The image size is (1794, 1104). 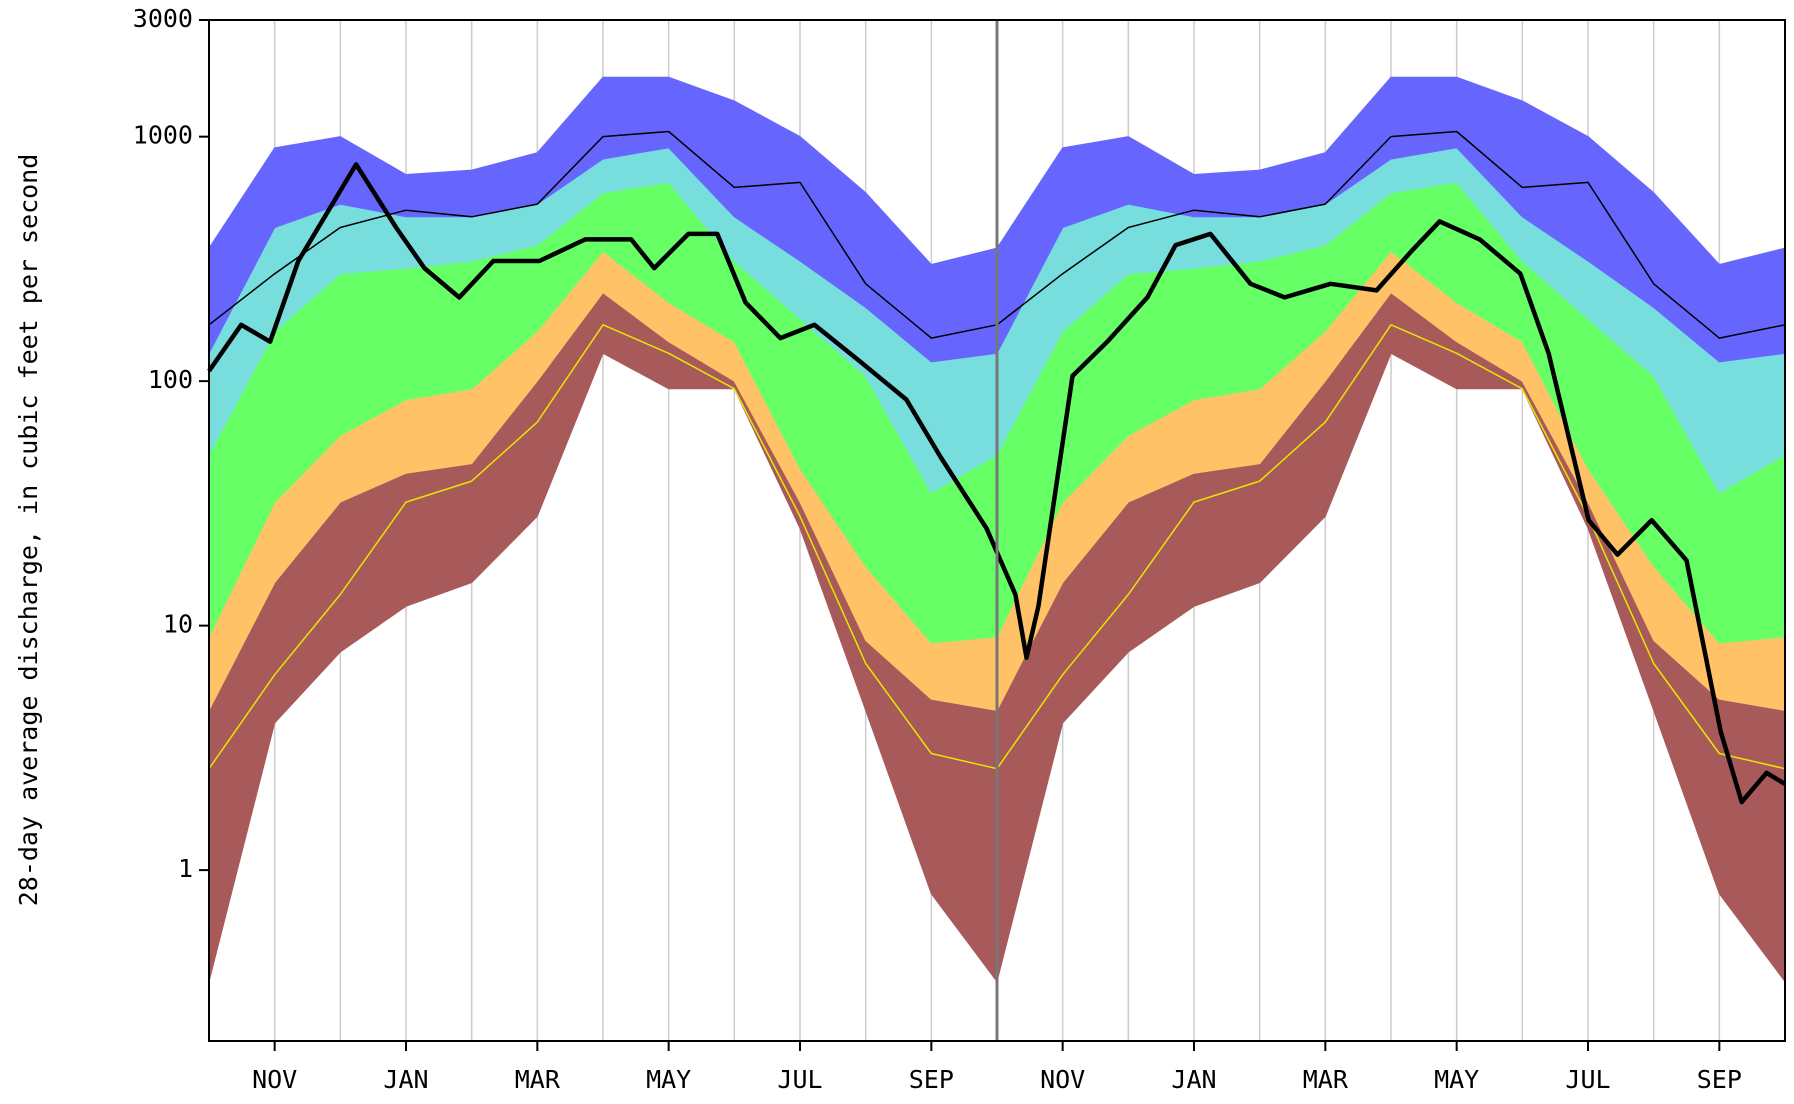 What do you see at coordinates (178, 624) in the screenshot?
I see `y-tick-label: 10` at bounding box center [178, 624].